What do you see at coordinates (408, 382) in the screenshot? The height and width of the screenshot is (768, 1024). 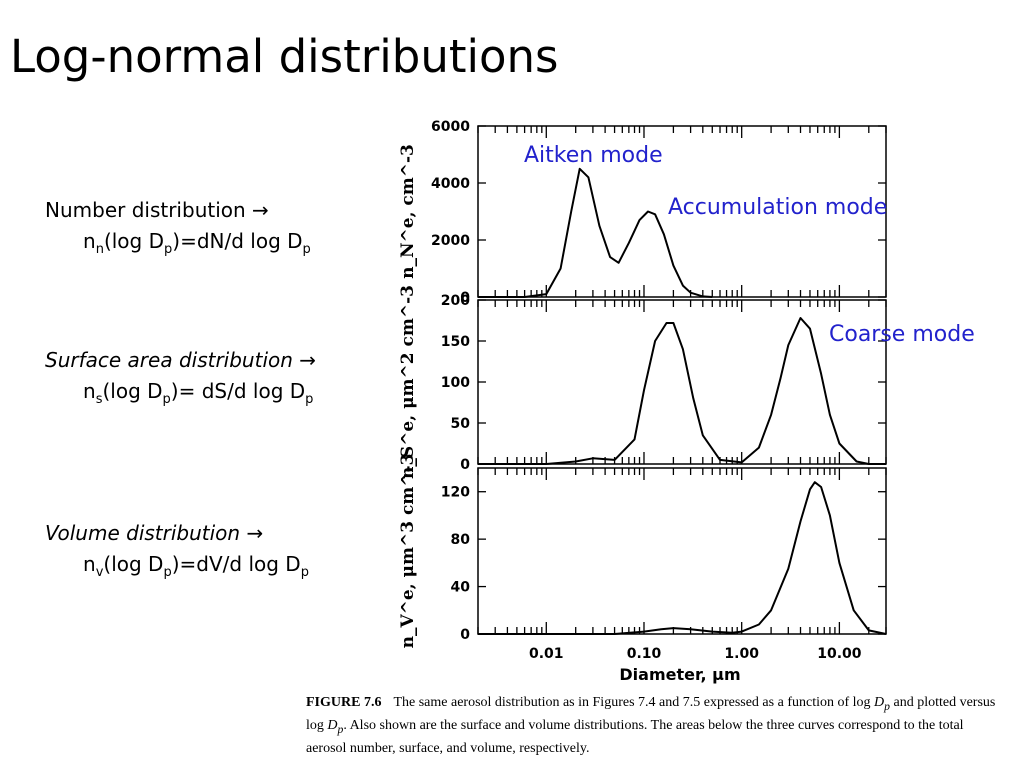 I see `panel-2-y-axis-label: n_S^e, μm^2 cm^-3` at bounding box center [408, 382].